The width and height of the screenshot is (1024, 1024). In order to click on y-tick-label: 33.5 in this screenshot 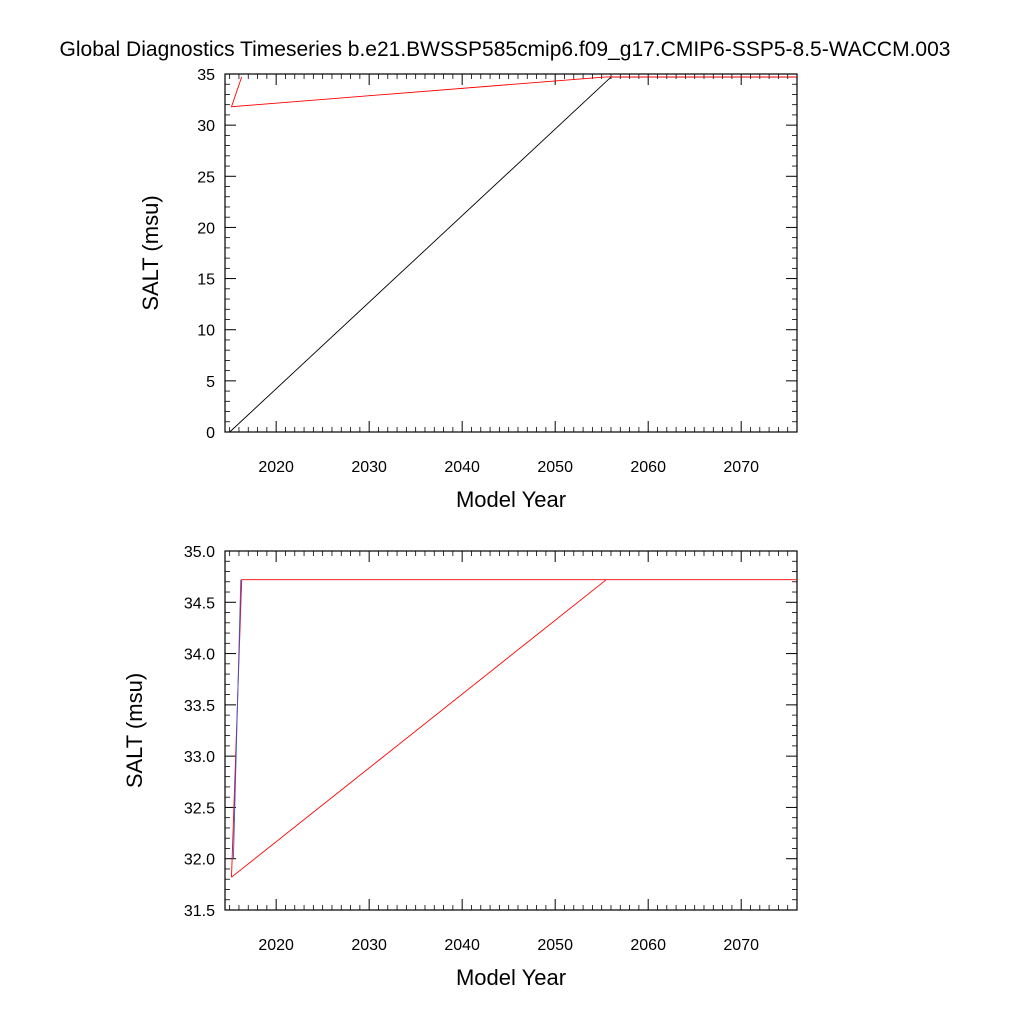, I will do `click(199, 706)`.